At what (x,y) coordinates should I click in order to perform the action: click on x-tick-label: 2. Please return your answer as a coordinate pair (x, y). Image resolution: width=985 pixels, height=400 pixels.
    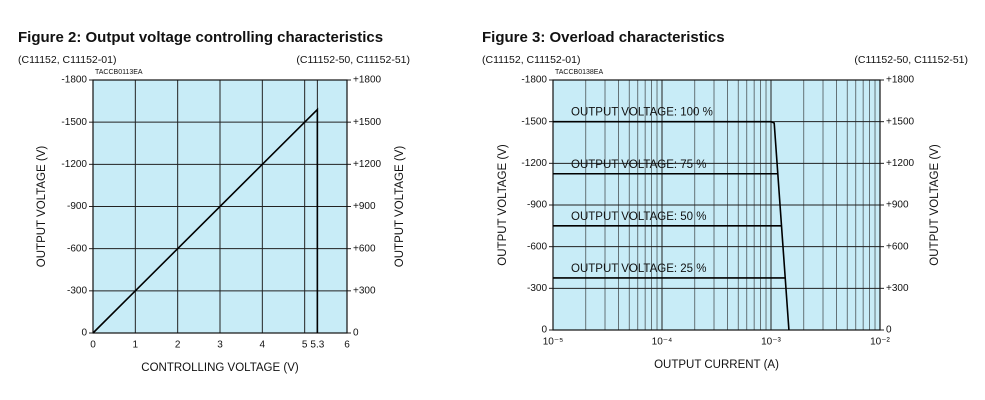
    Looking at the image, I should click on (178, 345).